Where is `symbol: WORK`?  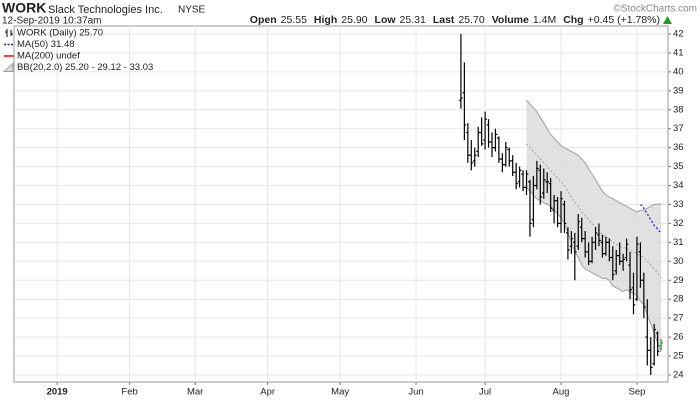
symbol: WORK is located at coordinates (24, 8).